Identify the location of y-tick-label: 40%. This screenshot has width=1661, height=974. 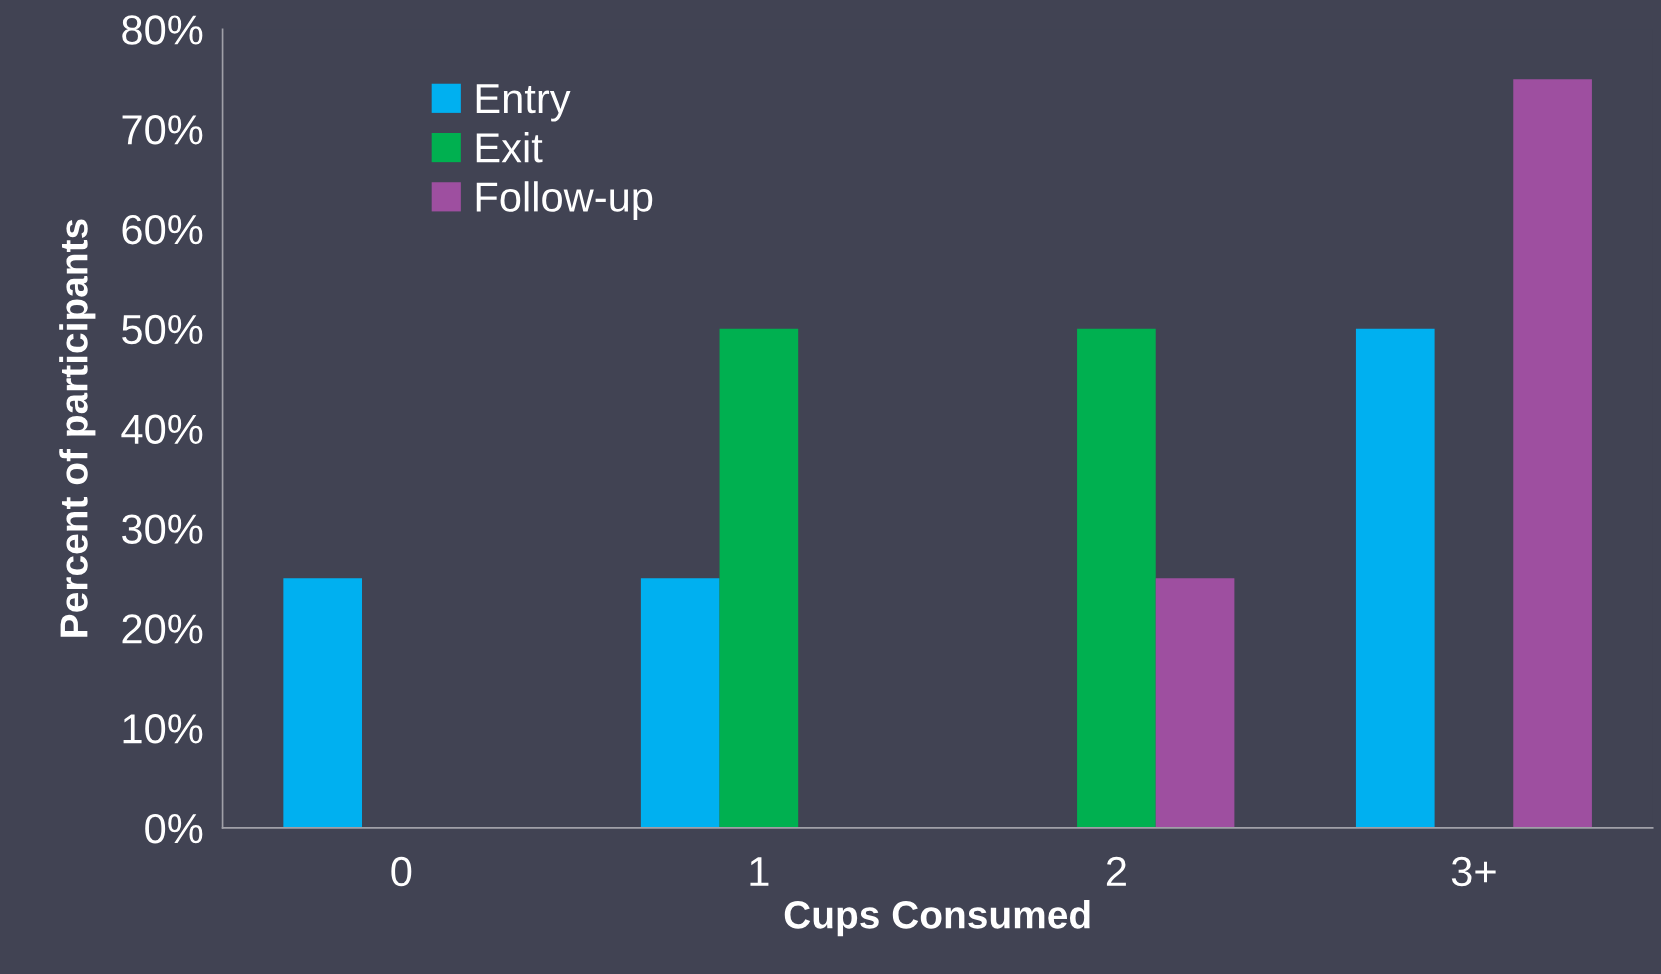
(162, 429).